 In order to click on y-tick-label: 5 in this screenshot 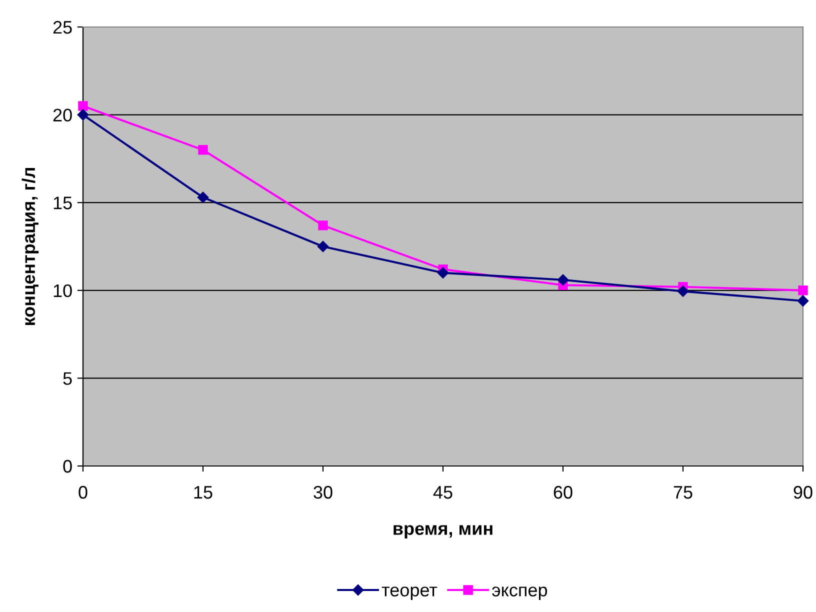, I will do `click(67, 378)`.